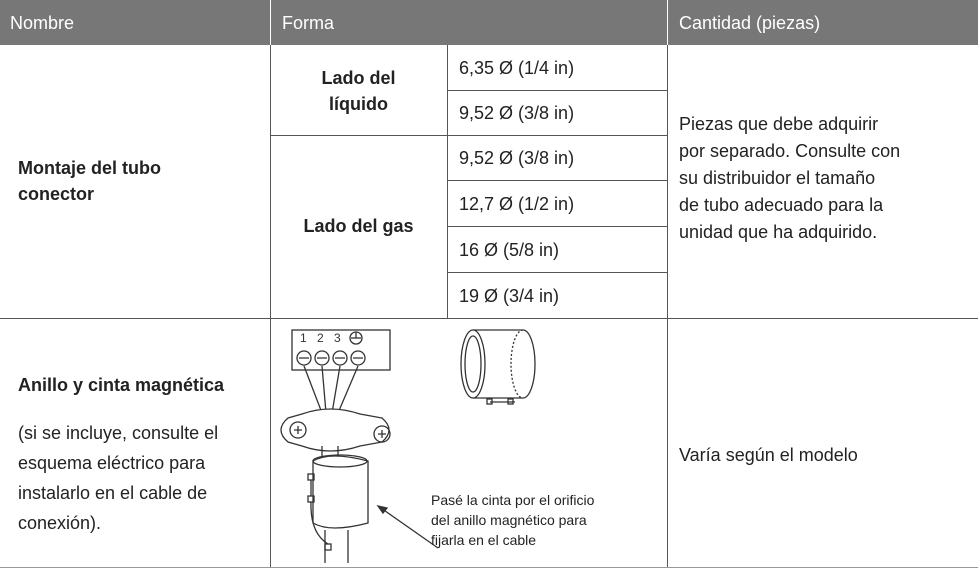  Describe the element at coordinates (337, 338) in the screenshot. I see `terminal-label: 3` at that location.